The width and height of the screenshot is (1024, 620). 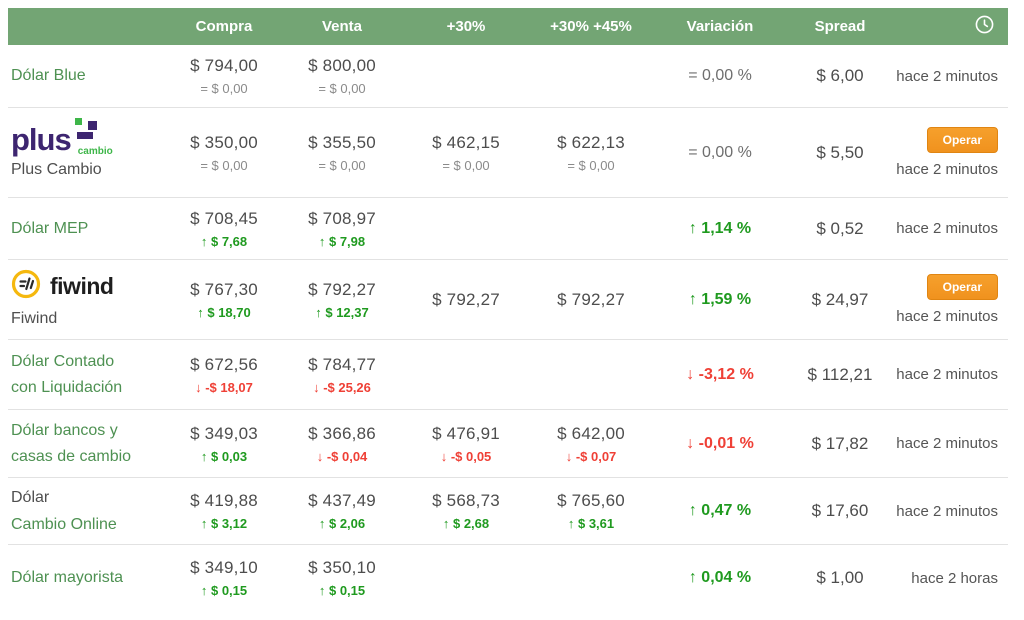 What do you see at coordinates (466, 523) in the screenshot?
I see `plus30-change: ↑ $ 2,68` at bounding box center [466, 523].